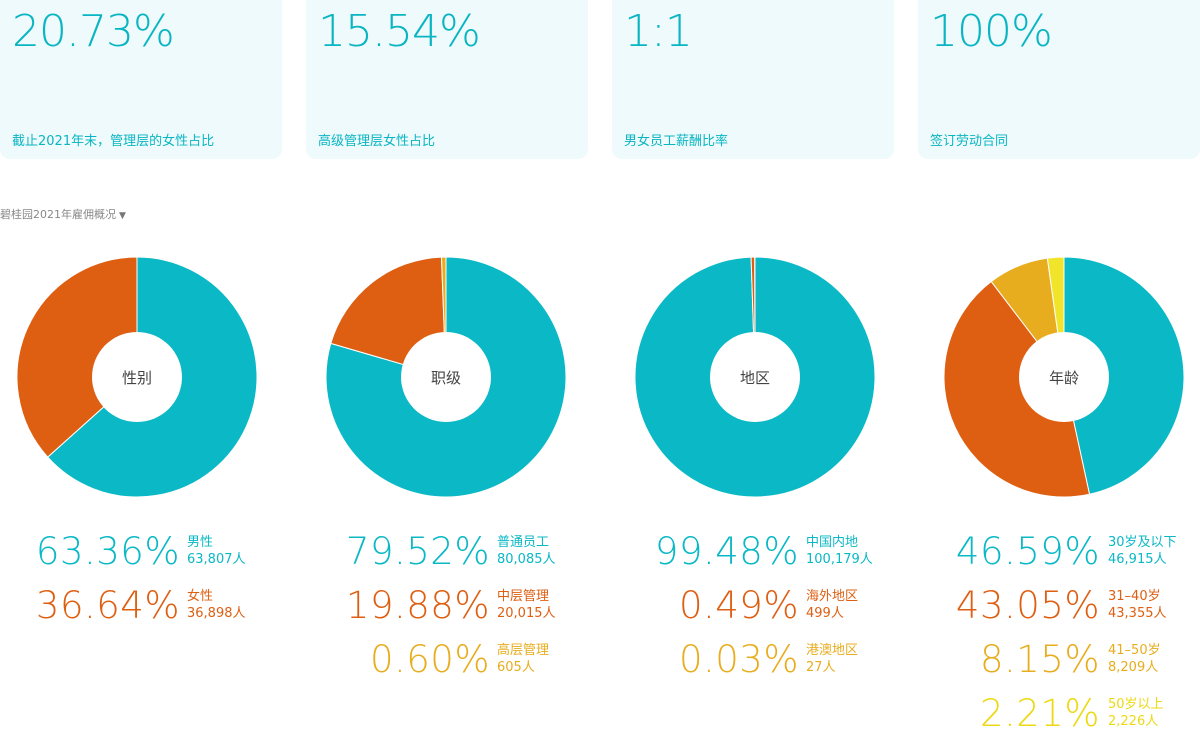 The height and width of the screenshot is (735, 1200). What do you see at coordinates (1134, 650) in the screenshot?
I see `legend-category: 41–50岁` at bounding box center [1134, 650].